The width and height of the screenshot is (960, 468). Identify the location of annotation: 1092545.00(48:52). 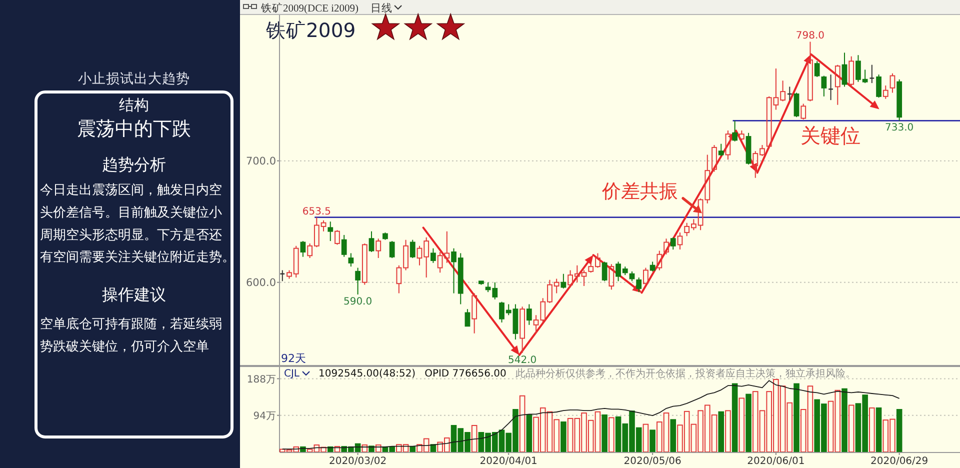
(367, 374).